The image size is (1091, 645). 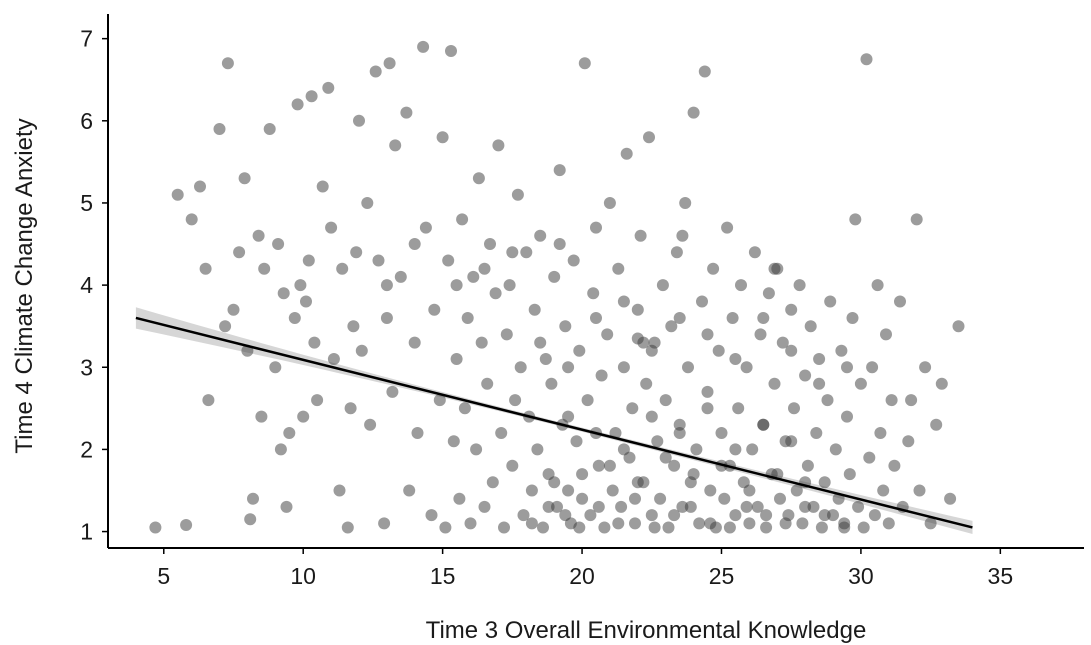 What do you see at coordinates (163, 576) in the screenshot?
I see `x-tick-label: 5` at bounding box center [163, 576].